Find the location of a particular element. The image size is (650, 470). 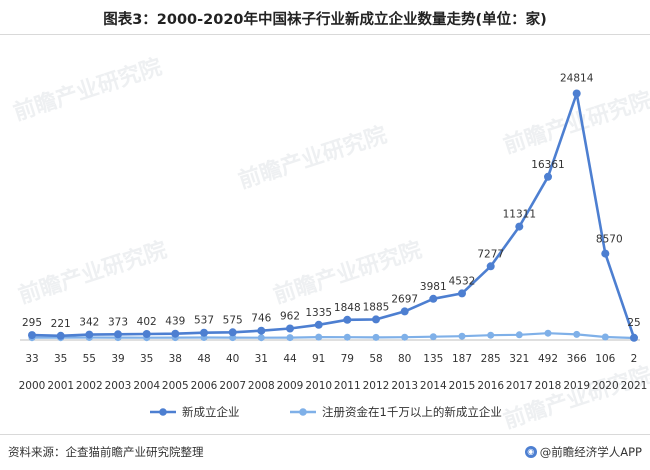

x-tick-label: 2006 is located at coordinates (204, 386).